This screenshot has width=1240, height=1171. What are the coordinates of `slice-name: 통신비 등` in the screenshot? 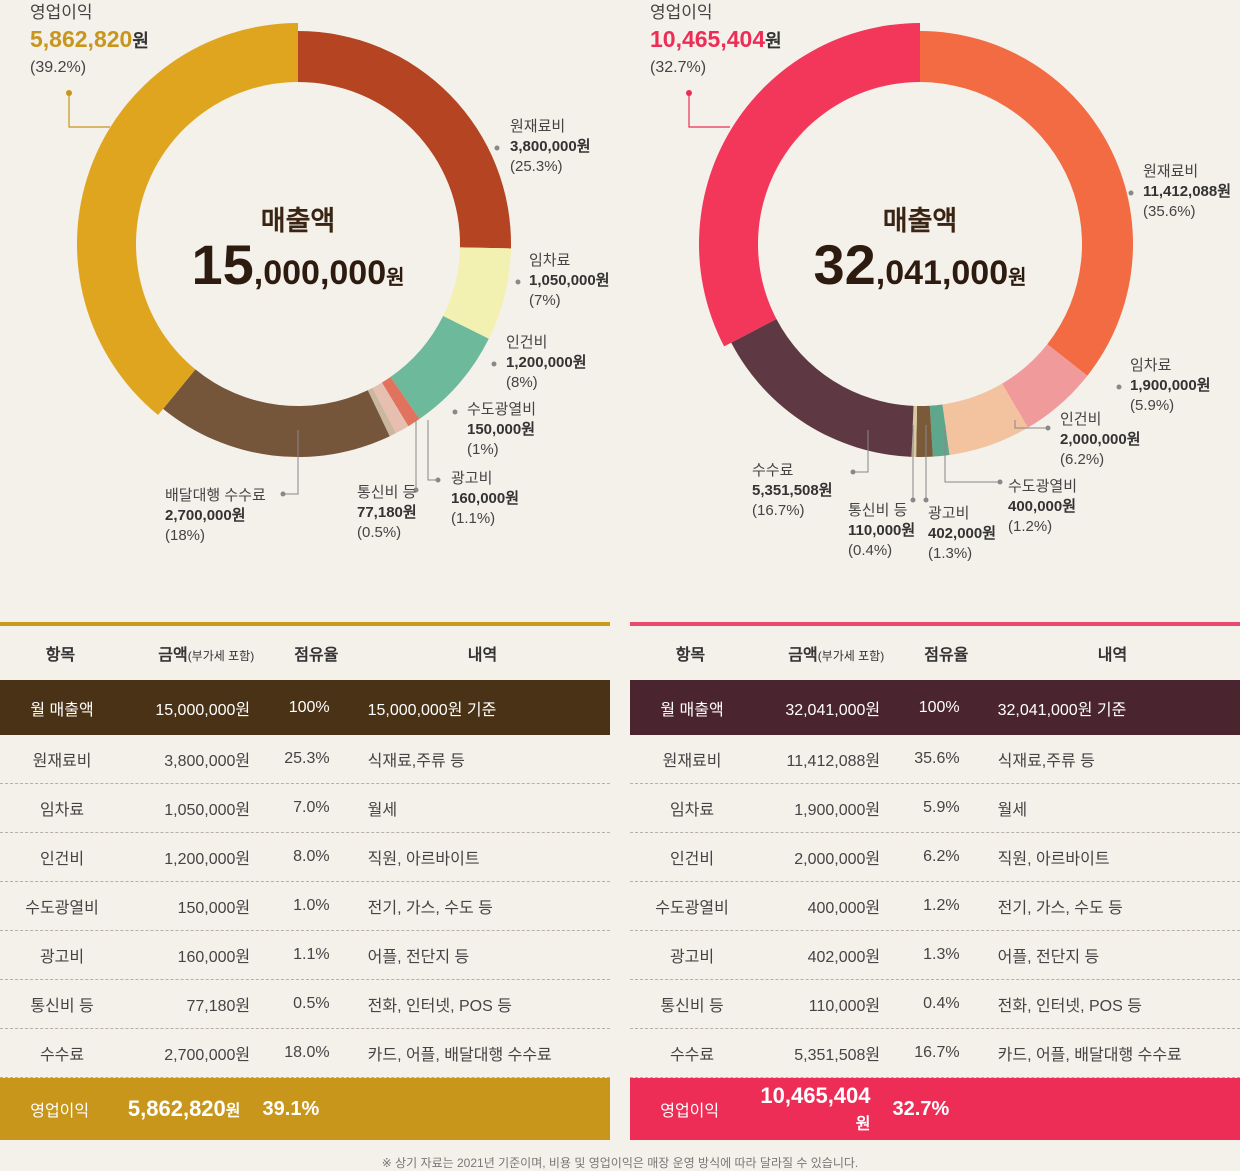 It's located at (878, 510).